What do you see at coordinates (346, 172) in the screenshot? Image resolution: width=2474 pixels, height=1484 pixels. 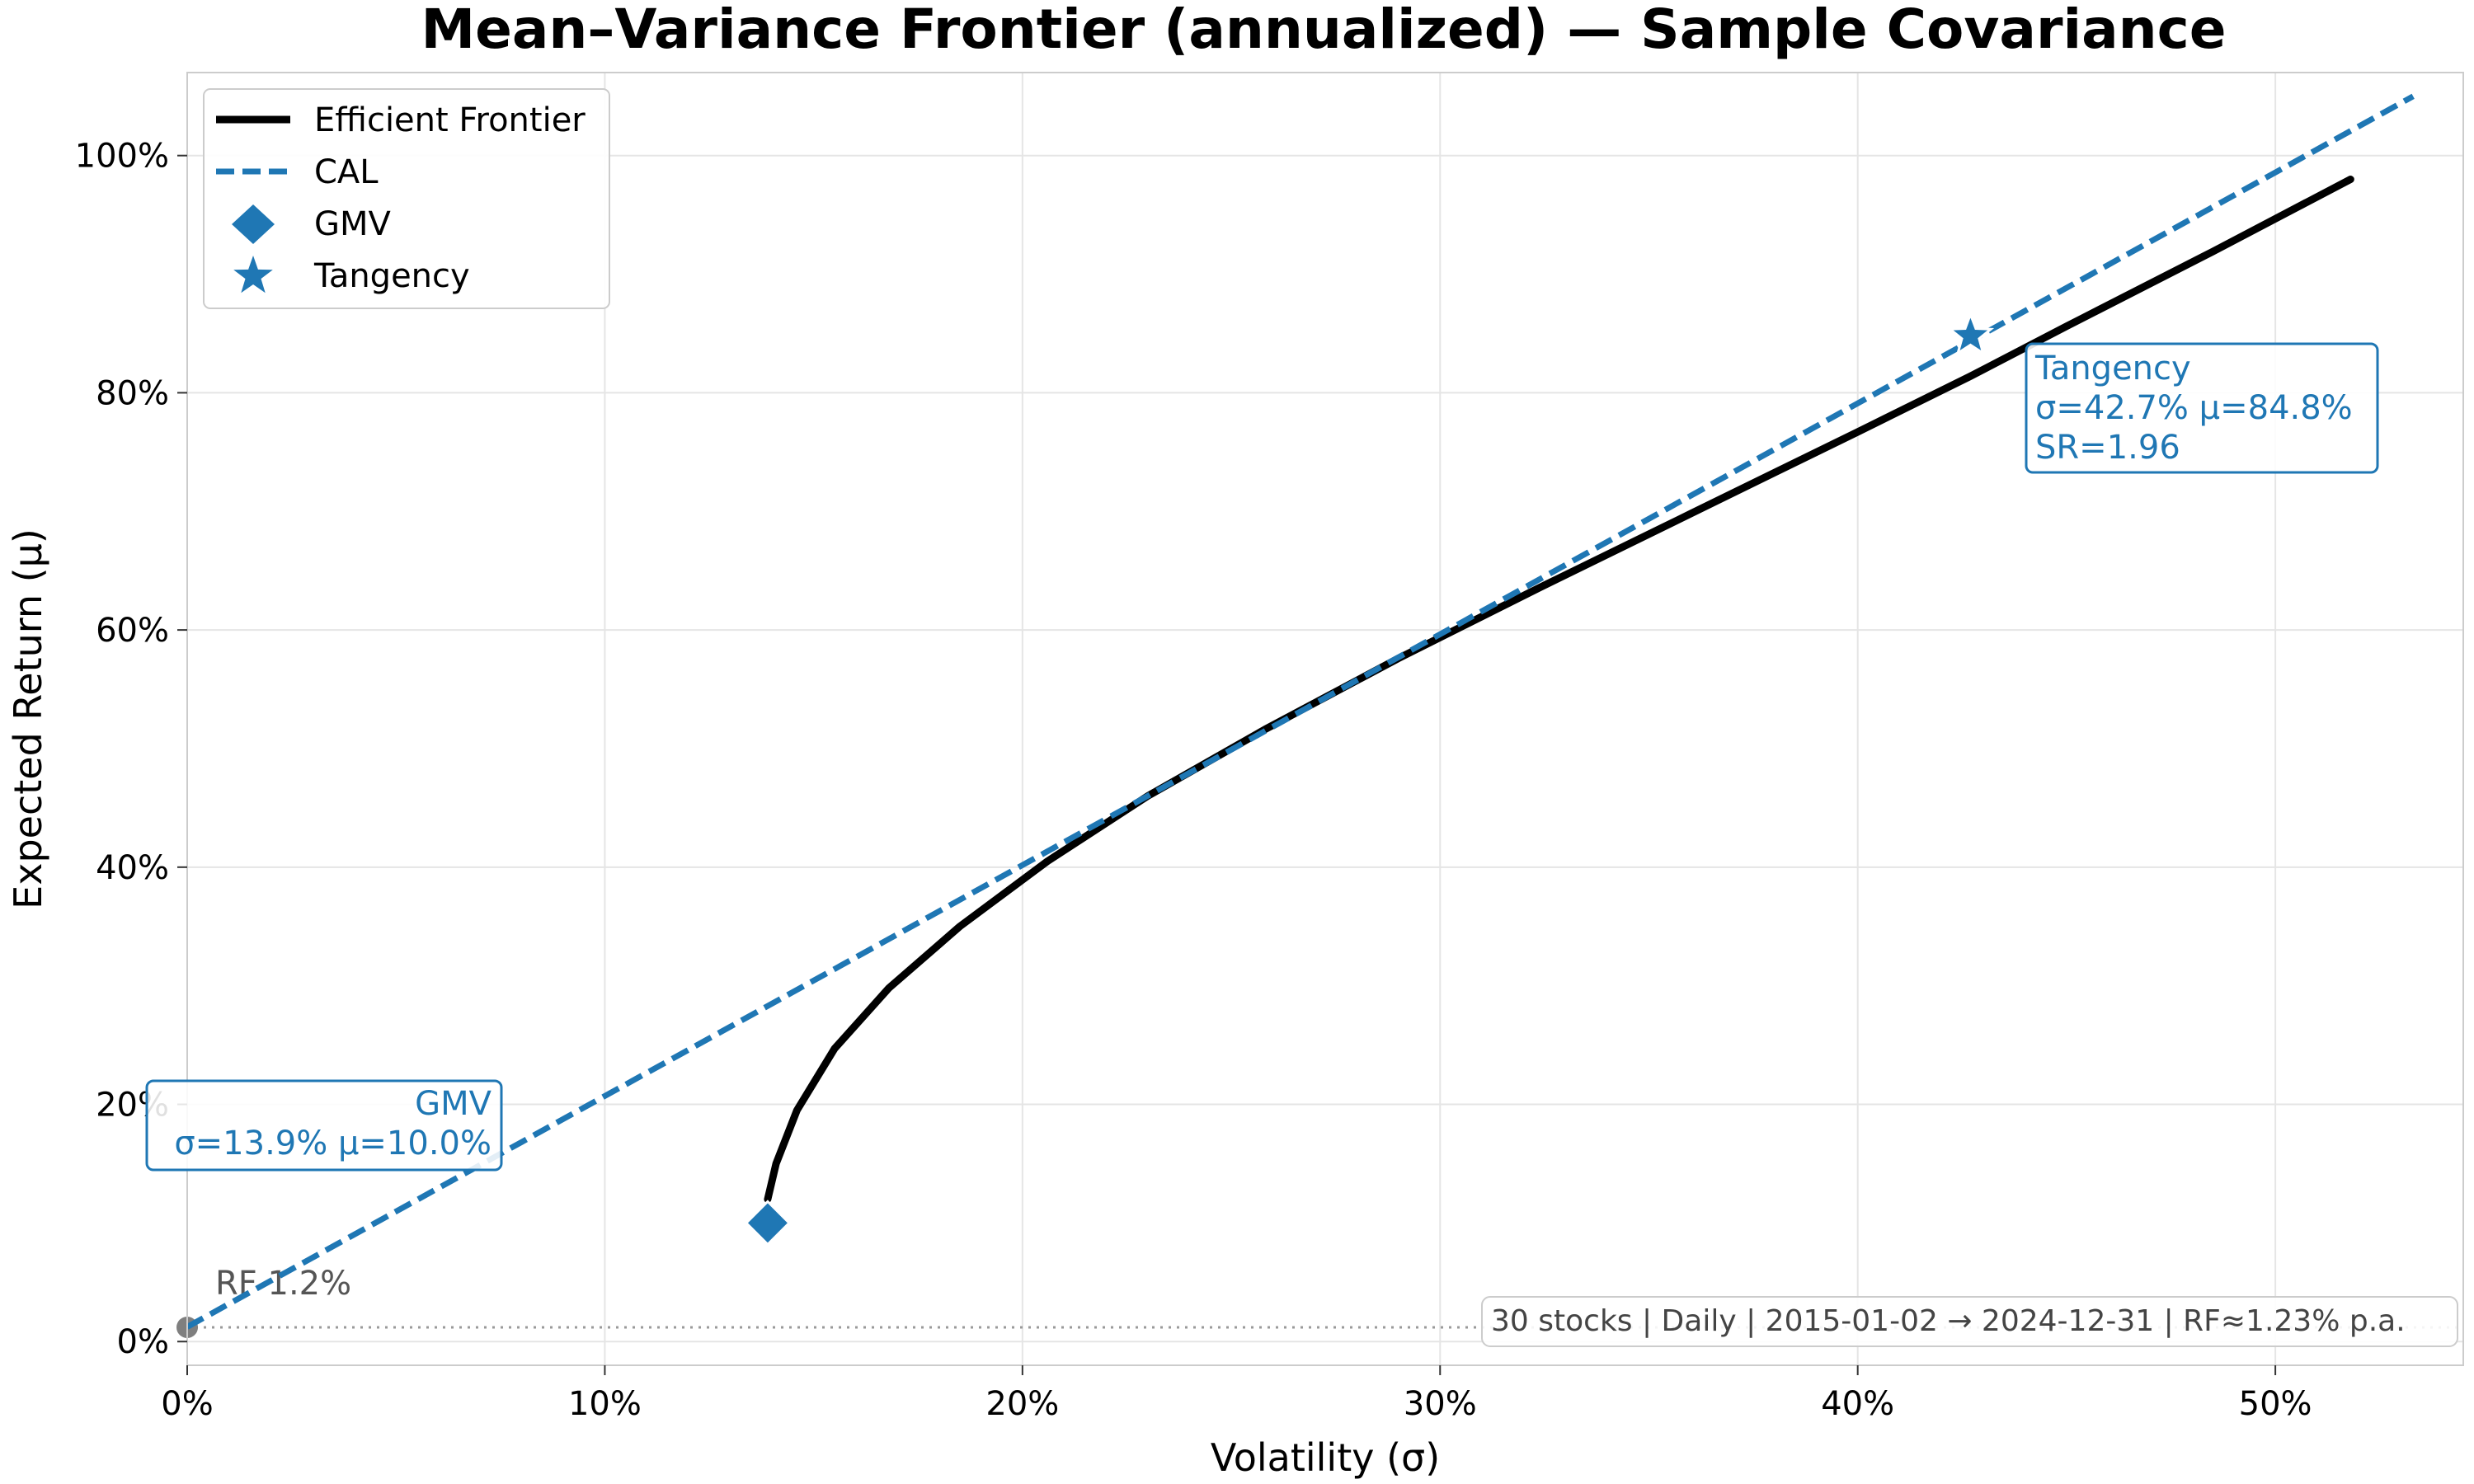 I see `legend-cal-label: CAL` at bounding box center [346, 172].